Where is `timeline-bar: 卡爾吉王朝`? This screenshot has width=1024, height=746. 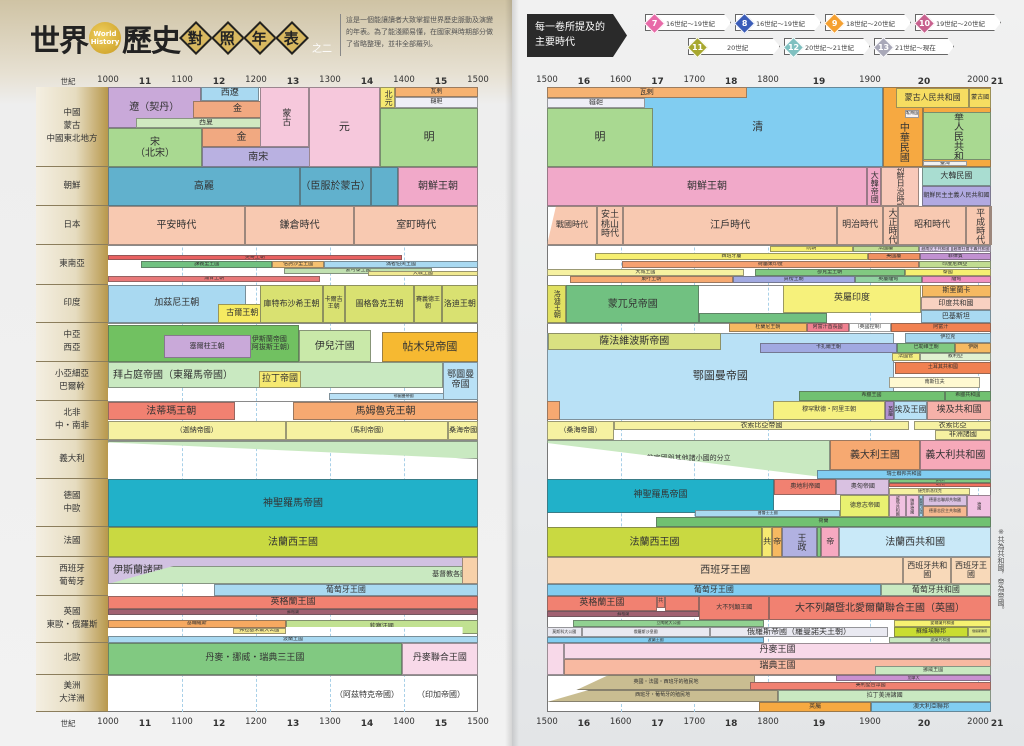
timeline-bar: 卡爾吉王朝 is located at coordinates (333, 304).